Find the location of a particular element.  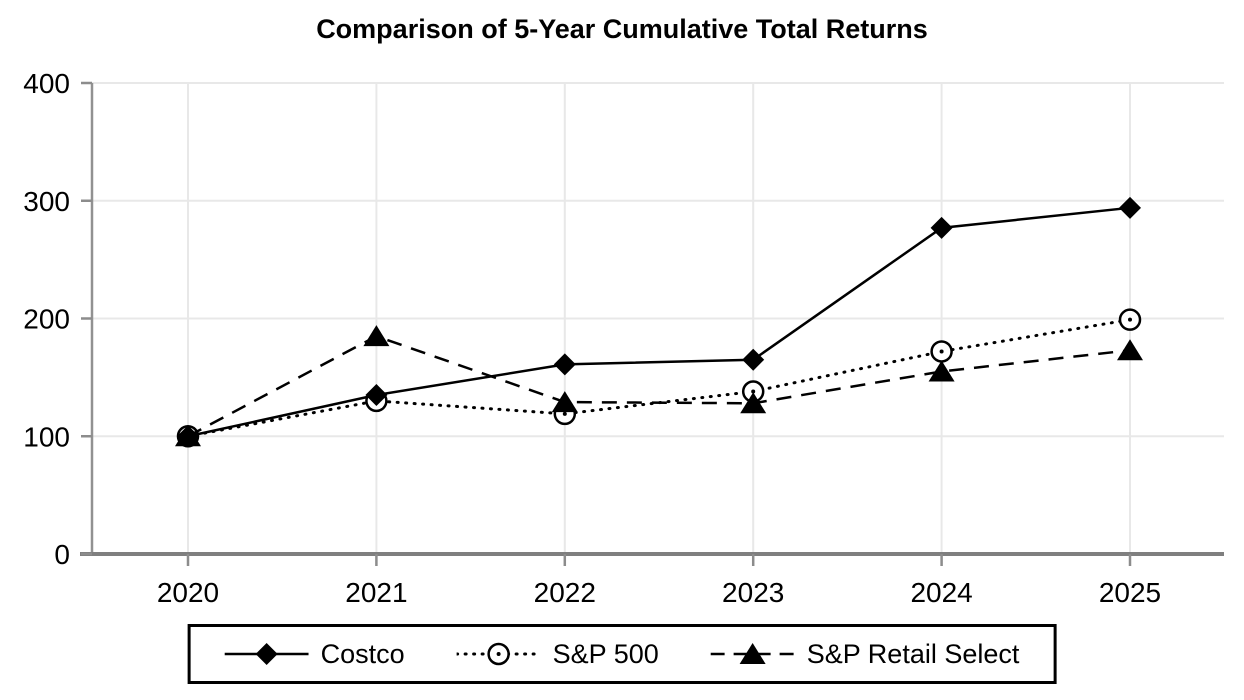

x-axis-tick-label: 2023 is located at coordinates (753, 592).